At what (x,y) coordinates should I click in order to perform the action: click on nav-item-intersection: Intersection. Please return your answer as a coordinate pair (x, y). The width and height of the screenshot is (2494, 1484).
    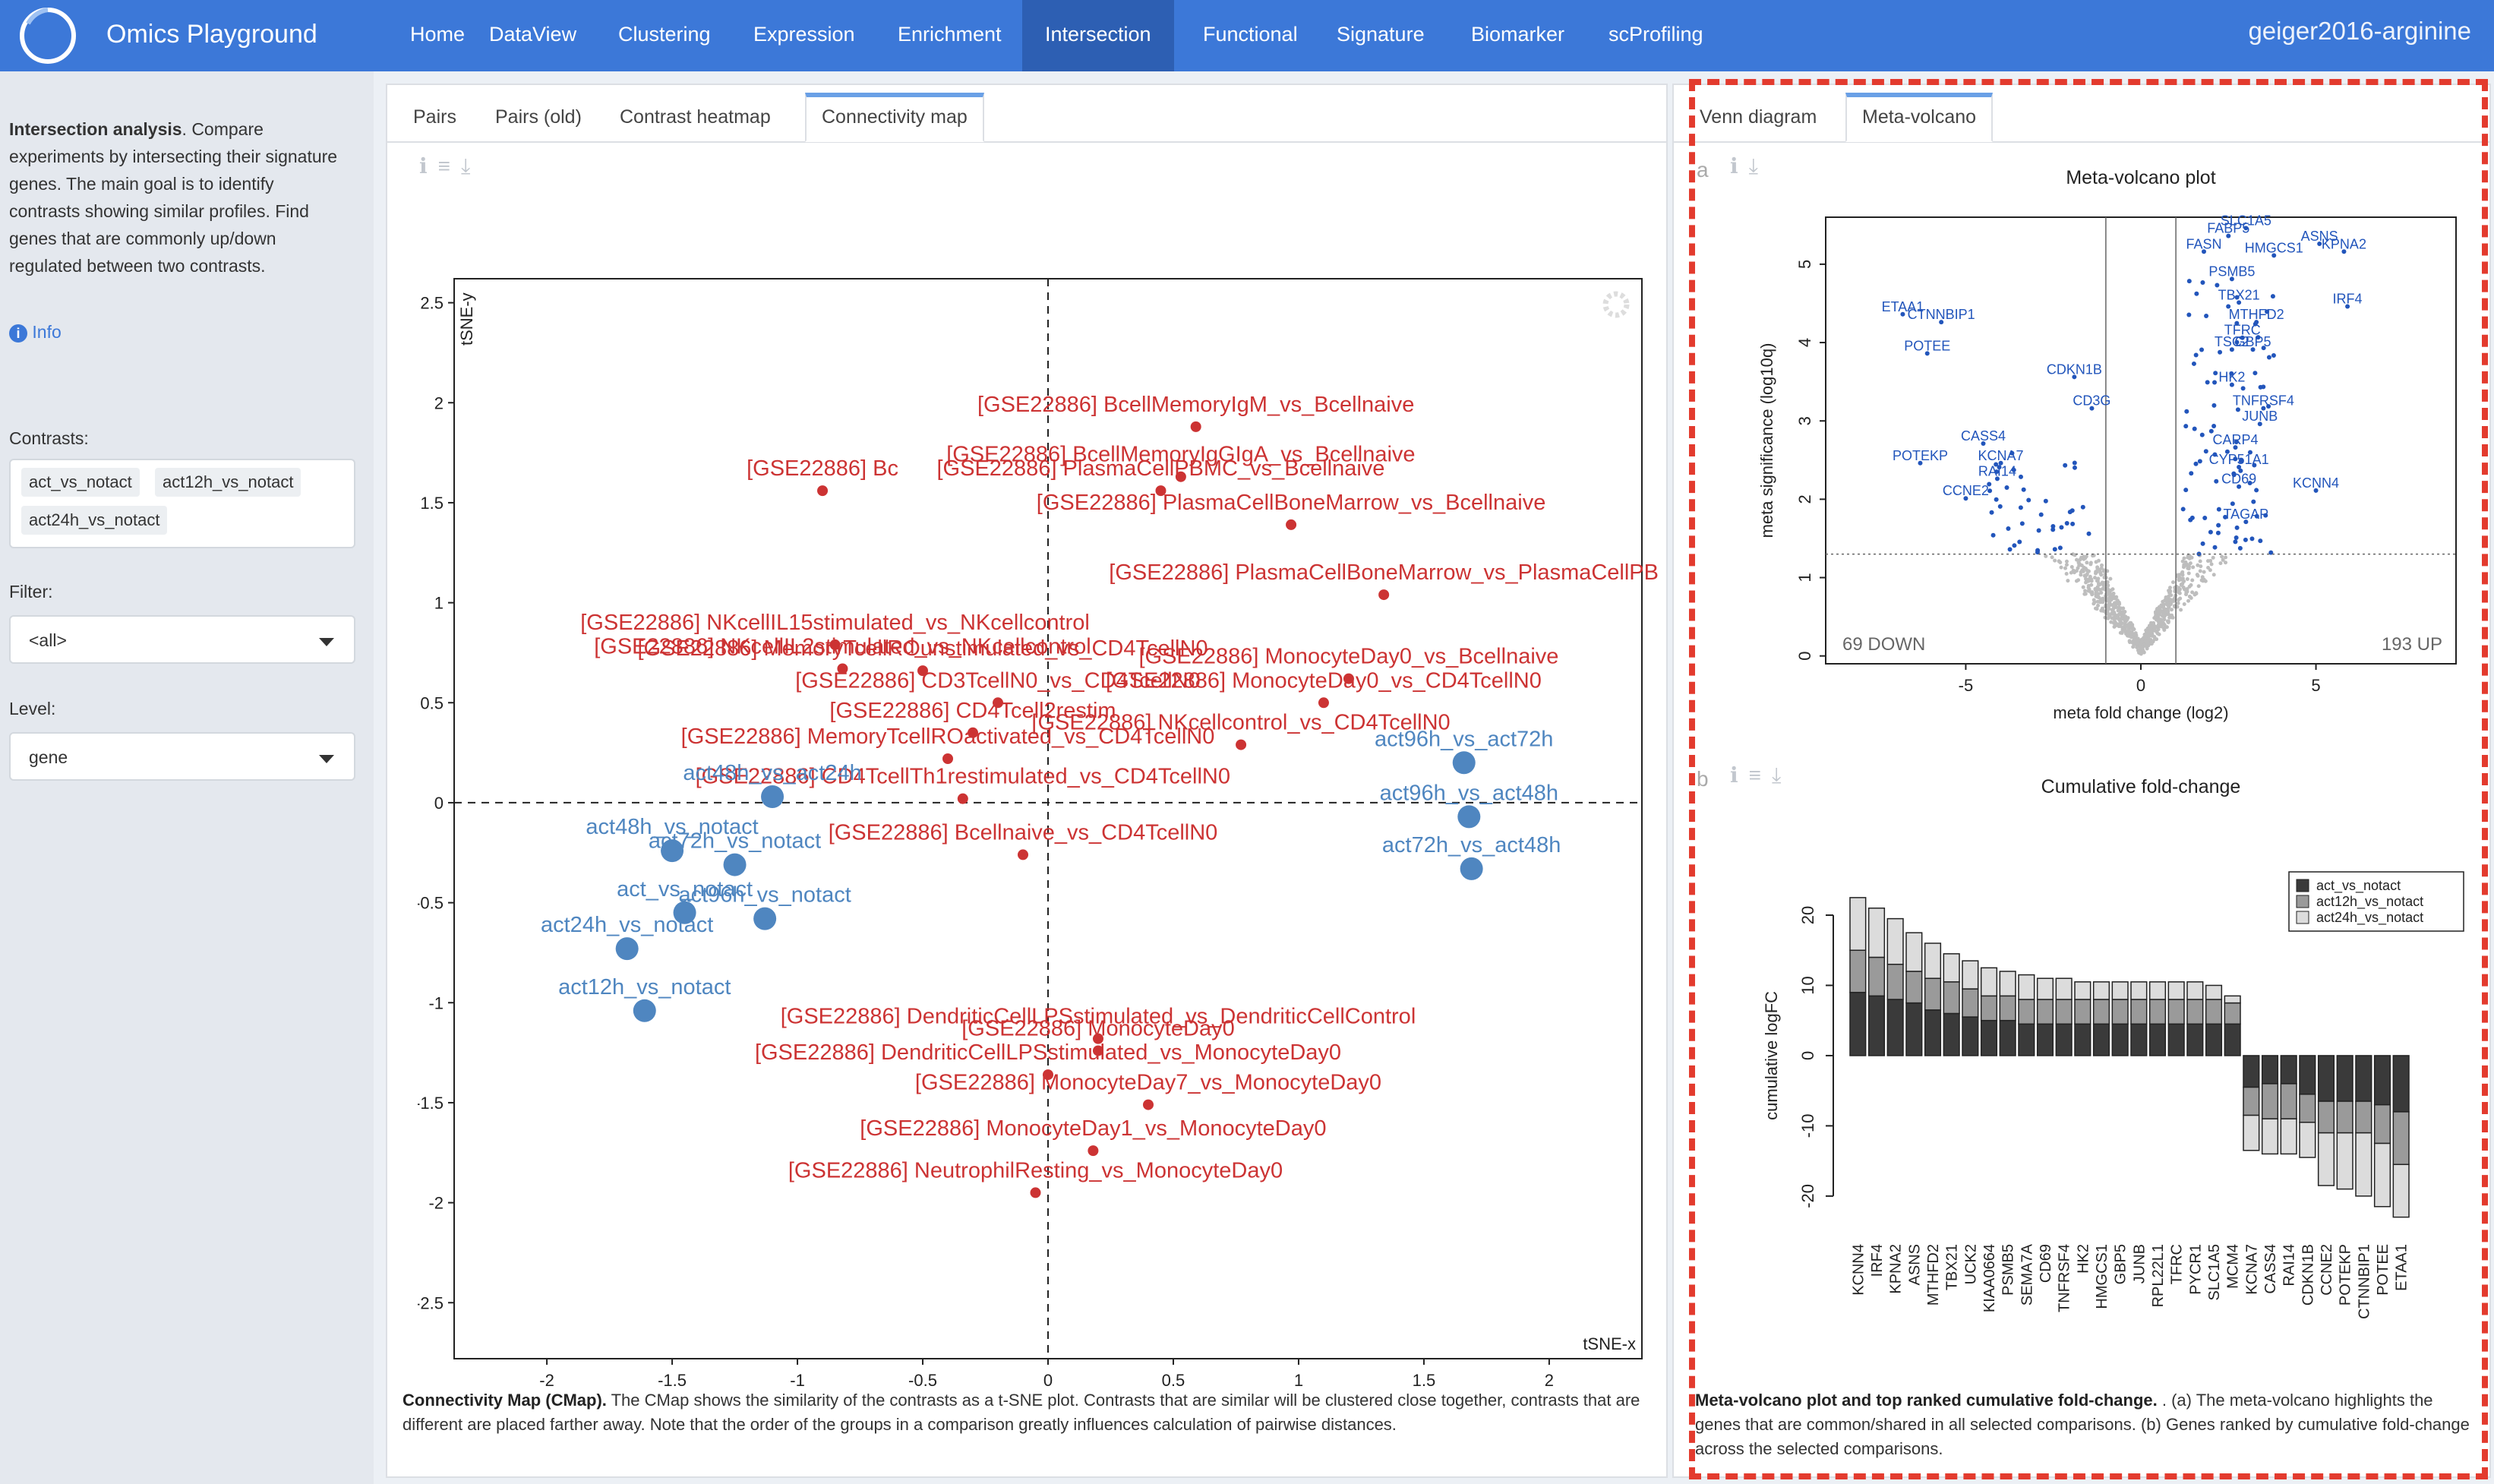
    Looking at the image, I should click on (1098, 35).